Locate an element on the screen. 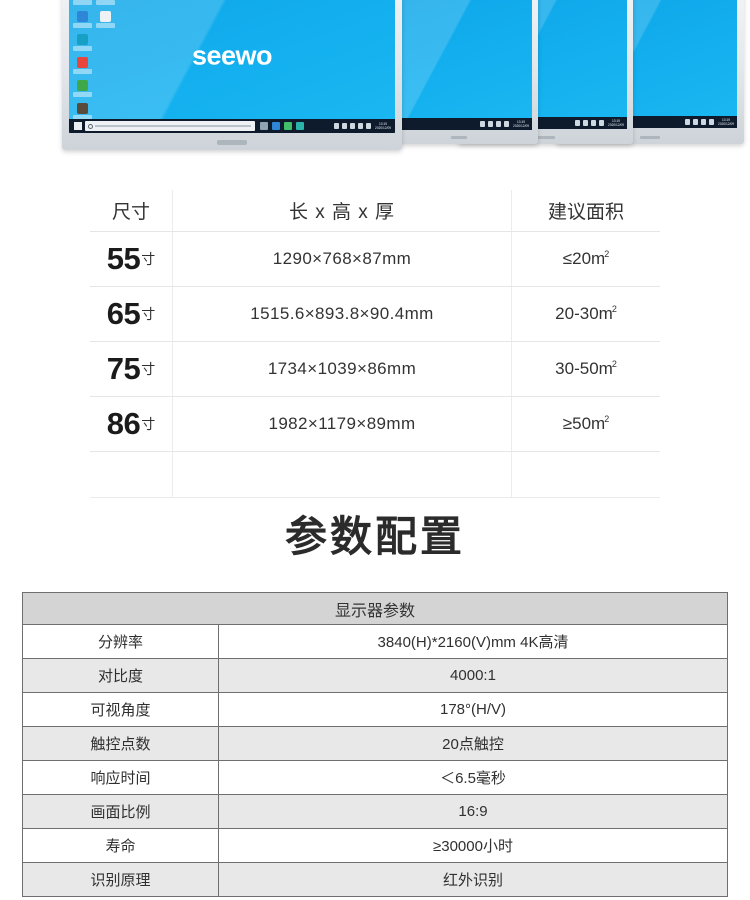  size-table-row: 65 寸 1515.6×893.8×90.4mm 20-30m2 is located at coordinates (375, 314).